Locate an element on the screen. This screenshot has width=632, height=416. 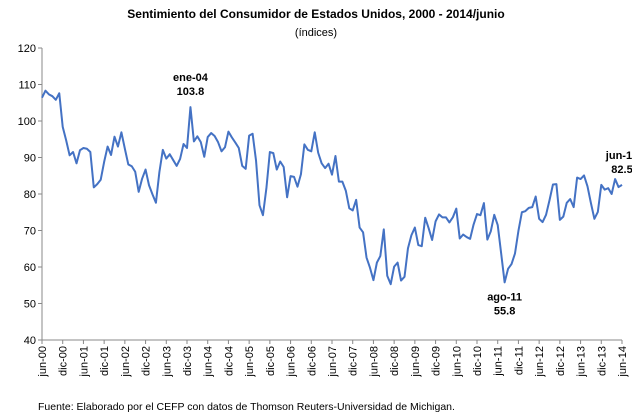
x-tick-label: jun-13 is located at coordinates (582, 362).